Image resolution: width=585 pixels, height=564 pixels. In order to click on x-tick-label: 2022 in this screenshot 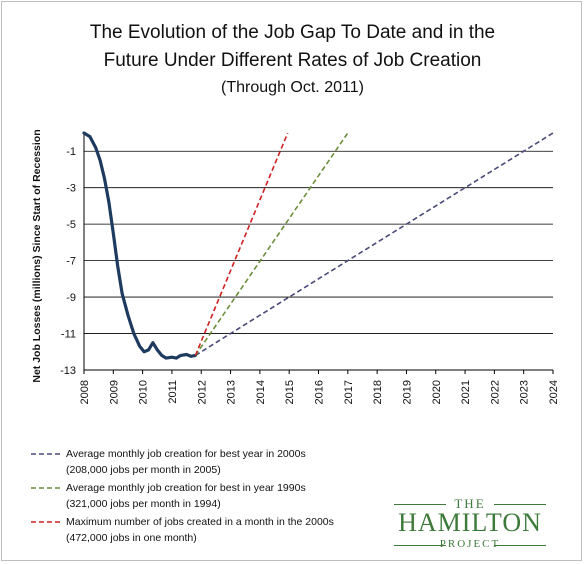, I will do `click(495, 392)`.